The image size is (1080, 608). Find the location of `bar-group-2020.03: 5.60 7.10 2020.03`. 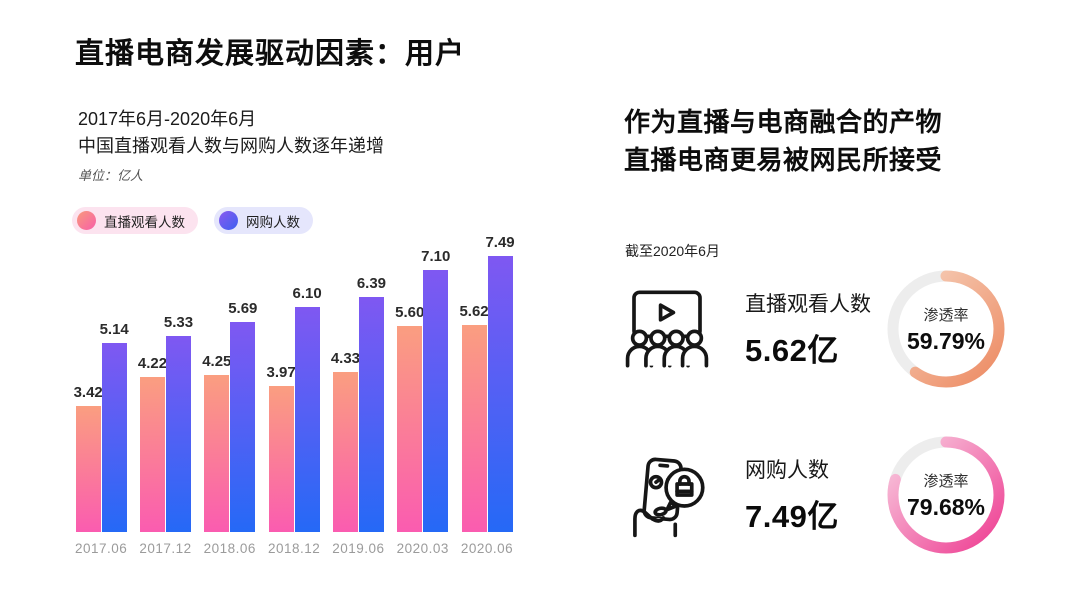

bar-group-2020.03: 5.60 7.10 2020.03 is located at coordinates (423, 402).